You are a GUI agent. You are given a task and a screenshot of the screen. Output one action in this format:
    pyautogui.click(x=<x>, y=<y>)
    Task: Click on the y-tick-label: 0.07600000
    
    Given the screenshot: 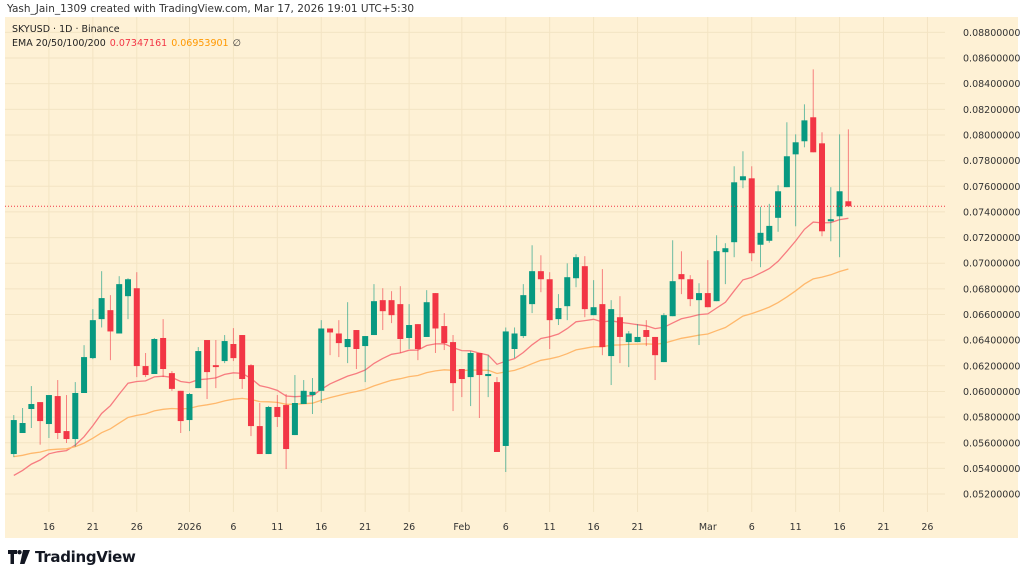 What is the action you would take?
    pyautogui.click(x=991, y=187)
    